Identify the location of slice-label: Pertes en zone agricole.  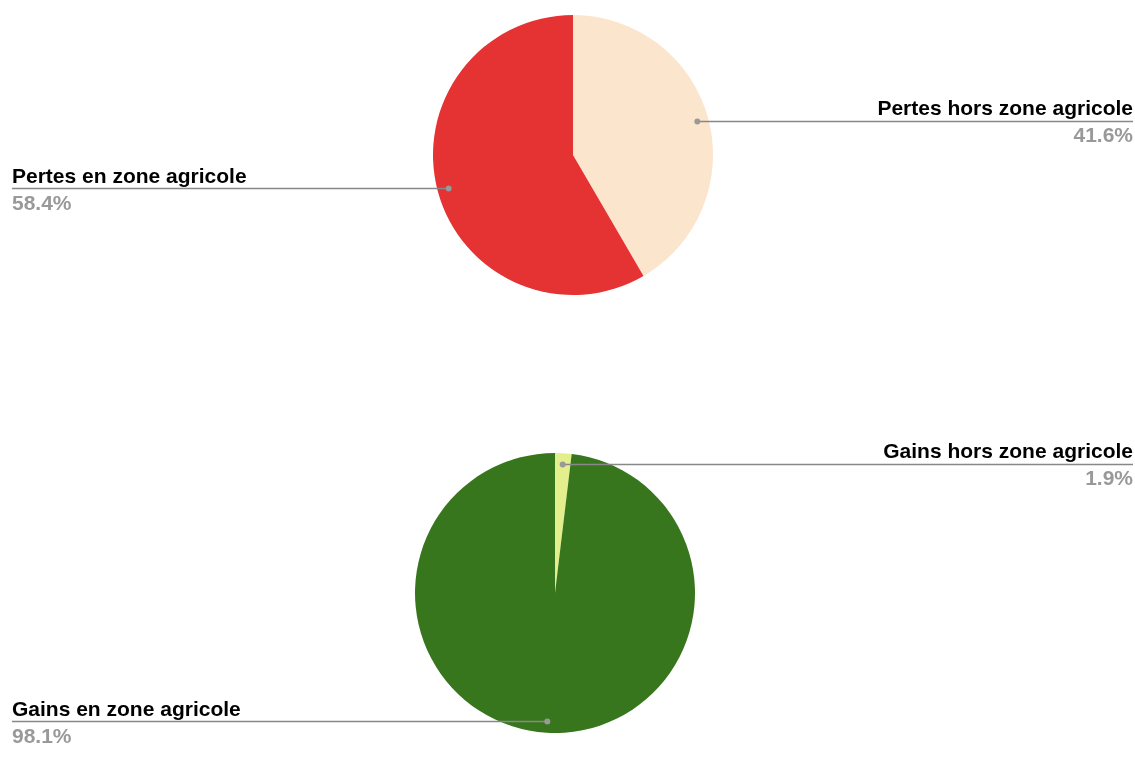
(129, 175).